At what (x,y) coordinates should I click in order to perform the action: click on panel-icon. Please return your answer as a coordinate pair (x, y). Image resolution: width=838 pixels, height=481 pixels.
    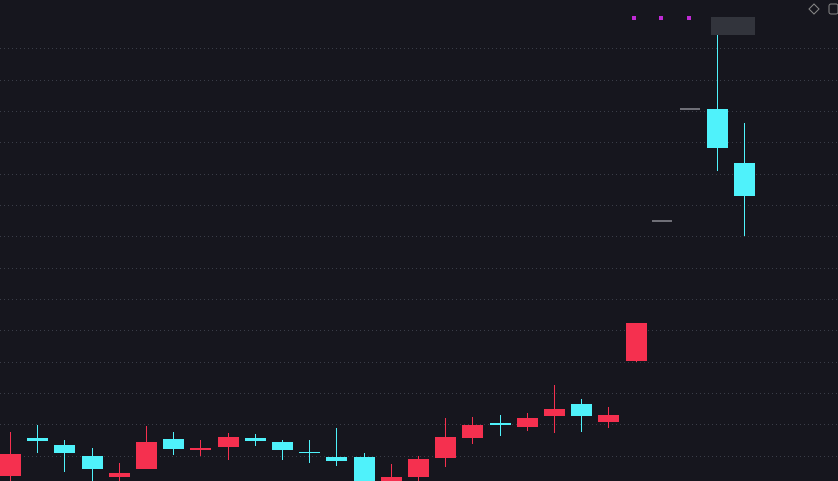
    Looking at the image, I should click on (833, 9).